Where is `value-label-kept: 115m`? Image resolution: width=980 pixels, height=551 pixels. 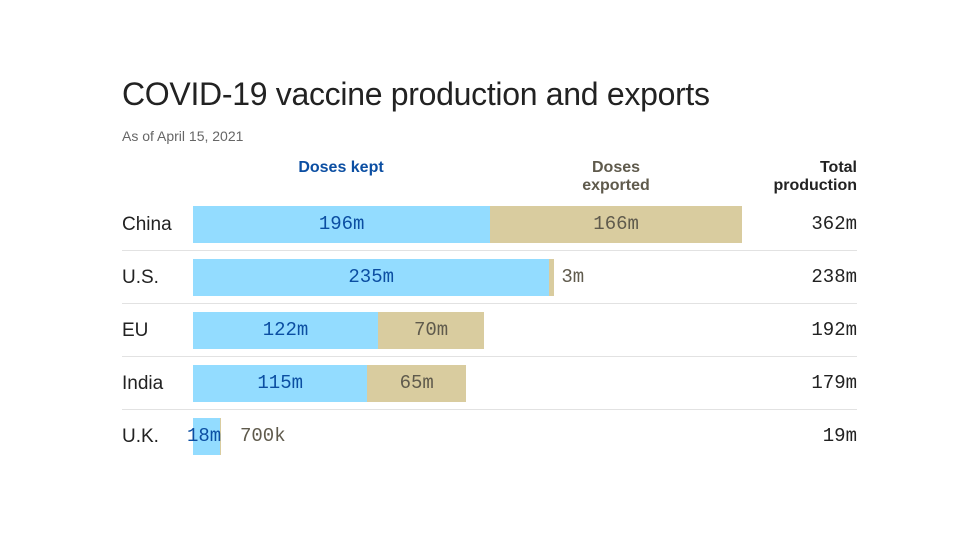 value-label-kept: 115m is located at coordinates (280, 383).